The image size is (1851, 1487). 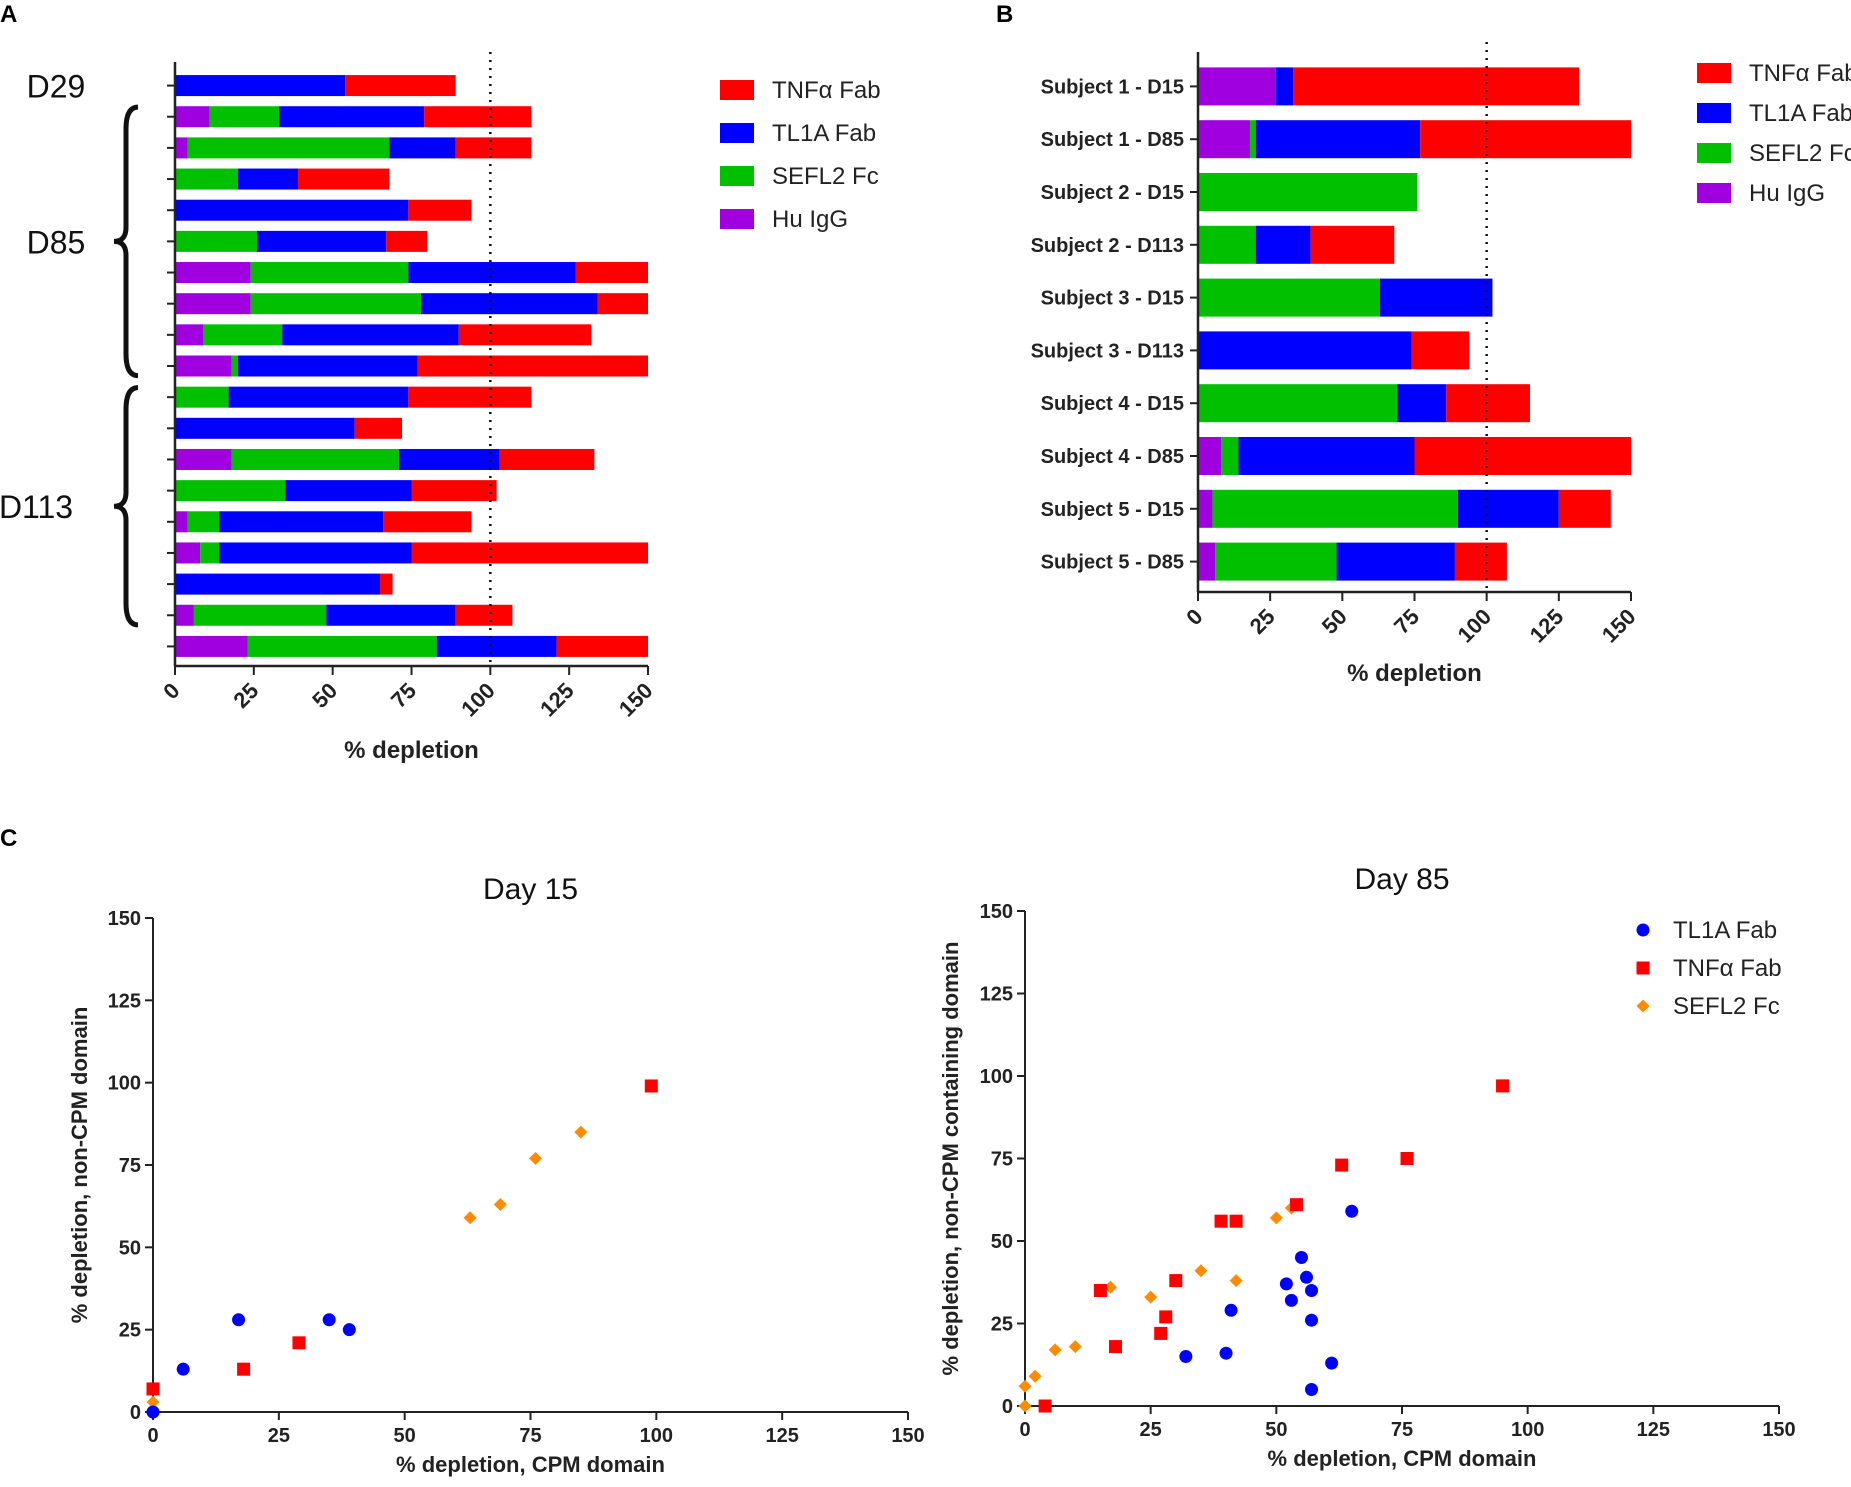 I want to click on legend-swatch-tl1a-fab, so click(x=737, y=133).